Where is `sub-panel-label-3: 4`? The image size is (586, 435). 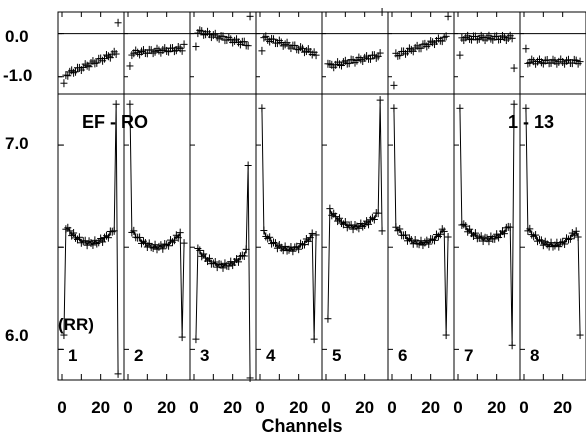
sub-panel-label-3: 4 is located at coordinates (271, 355).